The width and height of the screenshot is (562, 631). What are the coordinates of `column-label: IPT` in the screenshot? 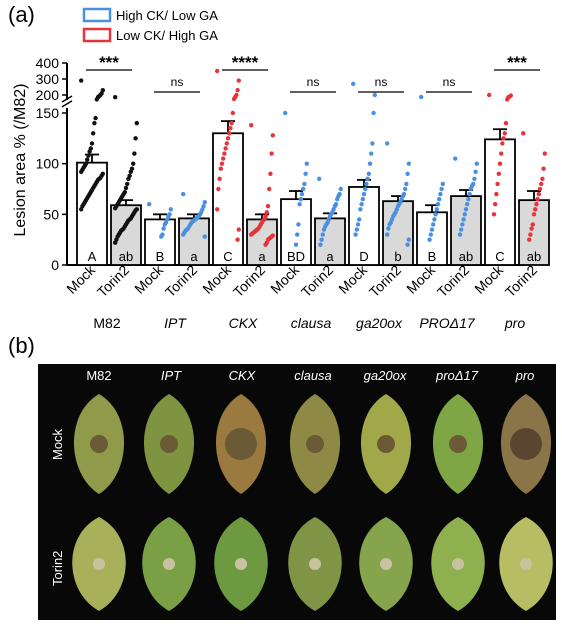 It's located at (171, 375).